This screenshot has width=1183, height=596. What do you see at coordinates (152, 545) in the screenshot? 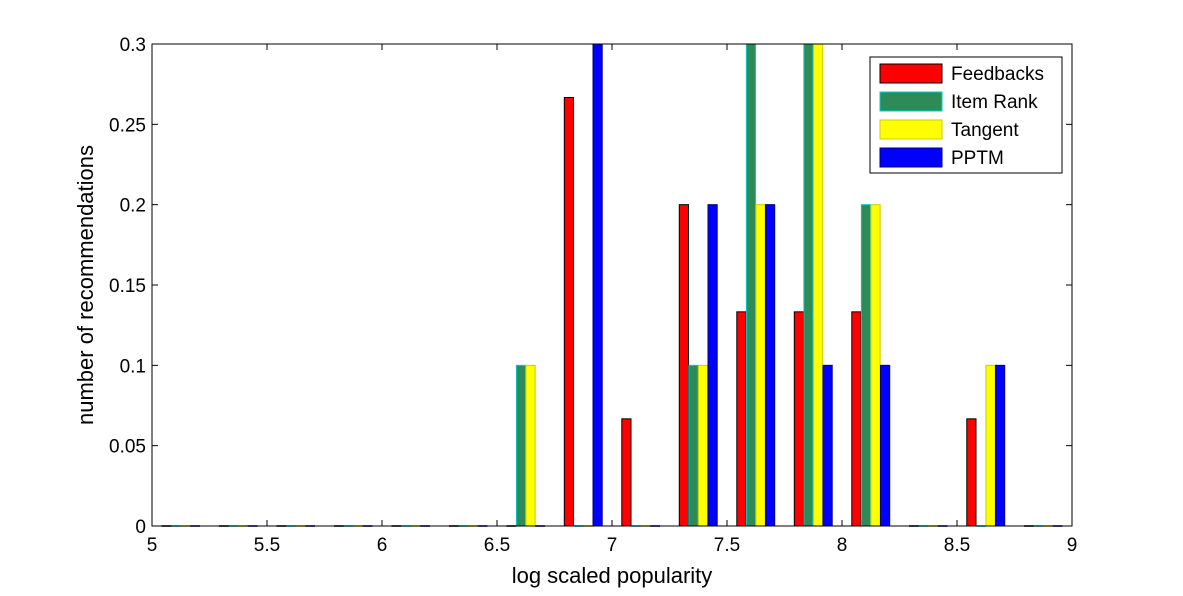
I see `x-tick-label: 5` at bounding box center [152, 545].